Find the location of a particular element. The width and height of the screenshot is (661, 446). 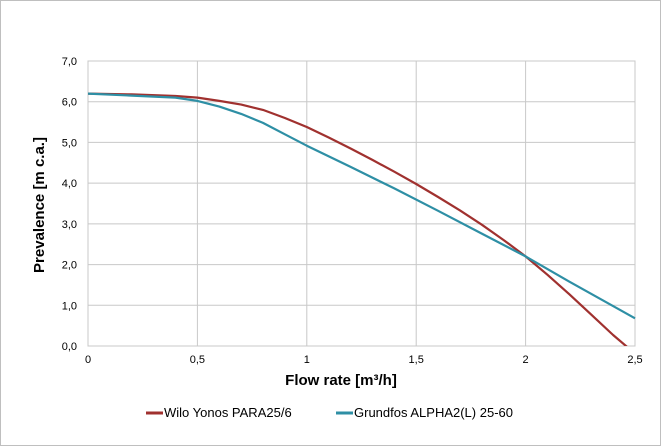

x-tick-label: 1,5 is located at coordinates (416, 360).